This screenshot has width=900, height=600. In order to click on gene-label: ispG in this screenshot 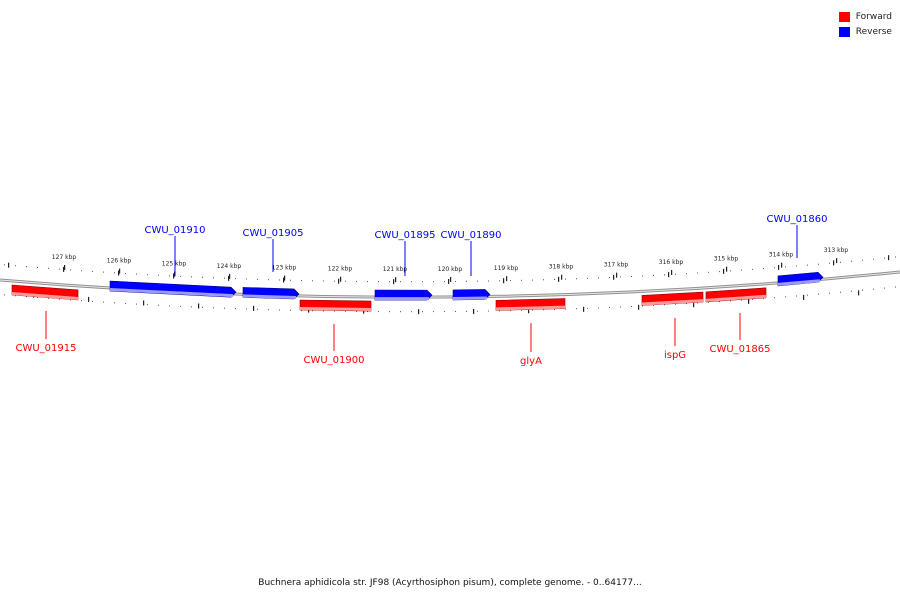, I will do `click(675, 355)`.